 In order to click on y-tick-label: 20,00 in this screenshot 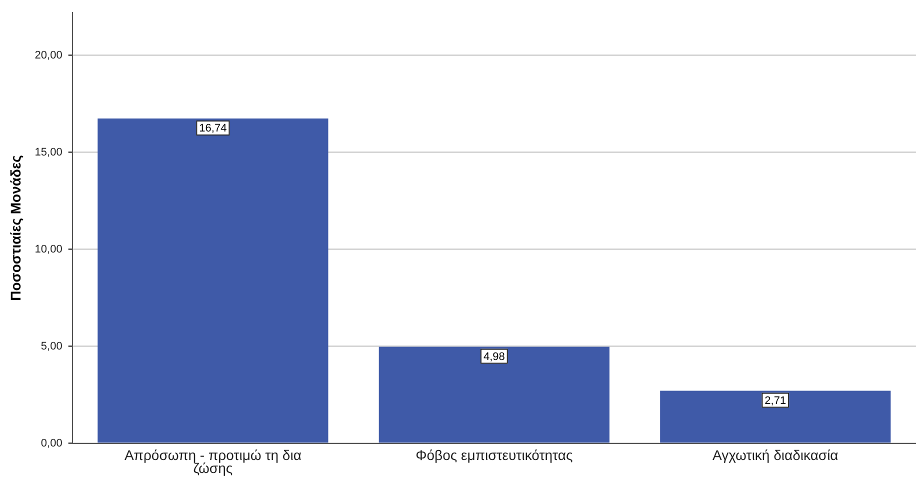, I will do `click(48, 55)`.